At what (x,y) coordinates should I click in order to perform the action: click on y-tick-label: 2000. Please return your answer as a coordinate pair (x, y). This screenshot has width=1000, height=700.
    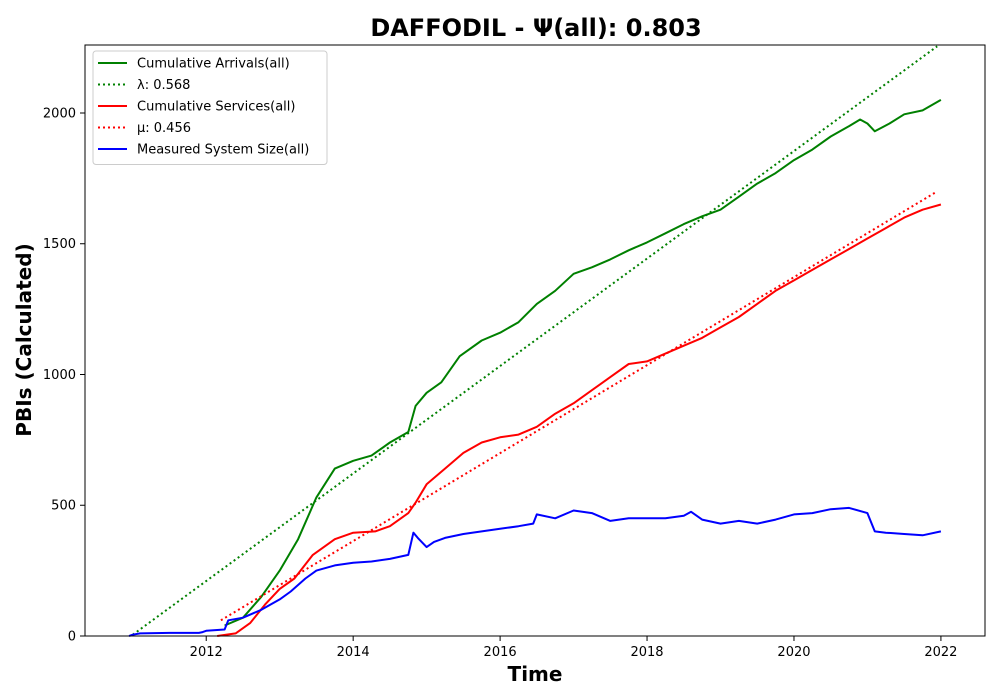
    Looking at the image, I should click on (59, 113).